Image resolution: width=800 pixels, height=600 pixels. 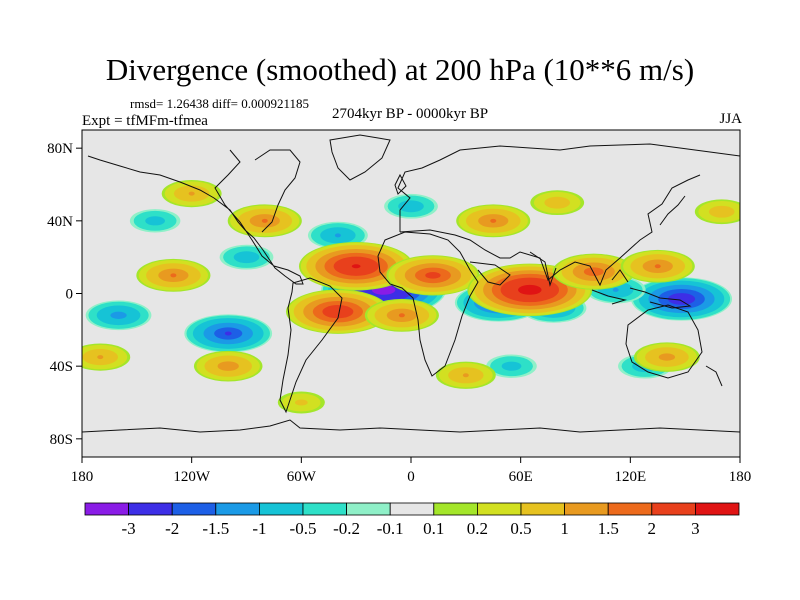 I want to click on coast-greenland, so click(x=360, y=157).